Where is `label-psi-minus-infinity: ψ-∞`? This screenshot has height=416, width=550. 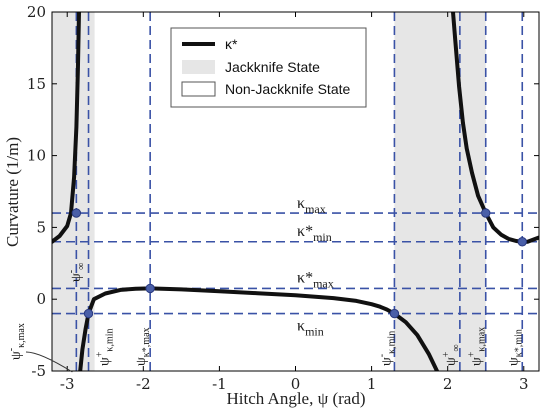
label-psi-minus-infinity: ψ-∞ is located at coordinates (76, 272).